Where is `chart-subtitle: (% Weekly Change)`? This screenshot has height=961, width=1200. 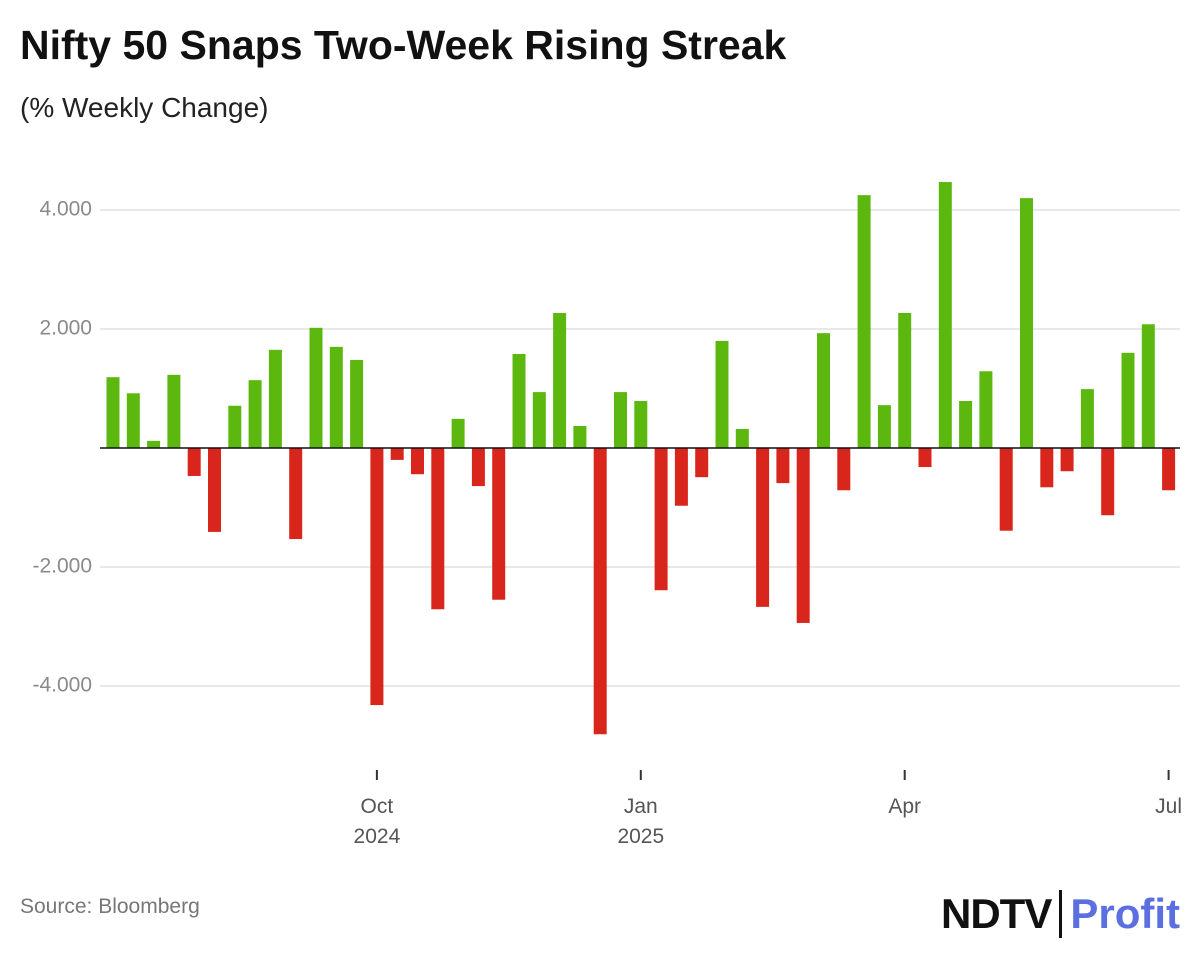
chart-subtitle: (% Weekly Change) is located at coordinates (144, 107).